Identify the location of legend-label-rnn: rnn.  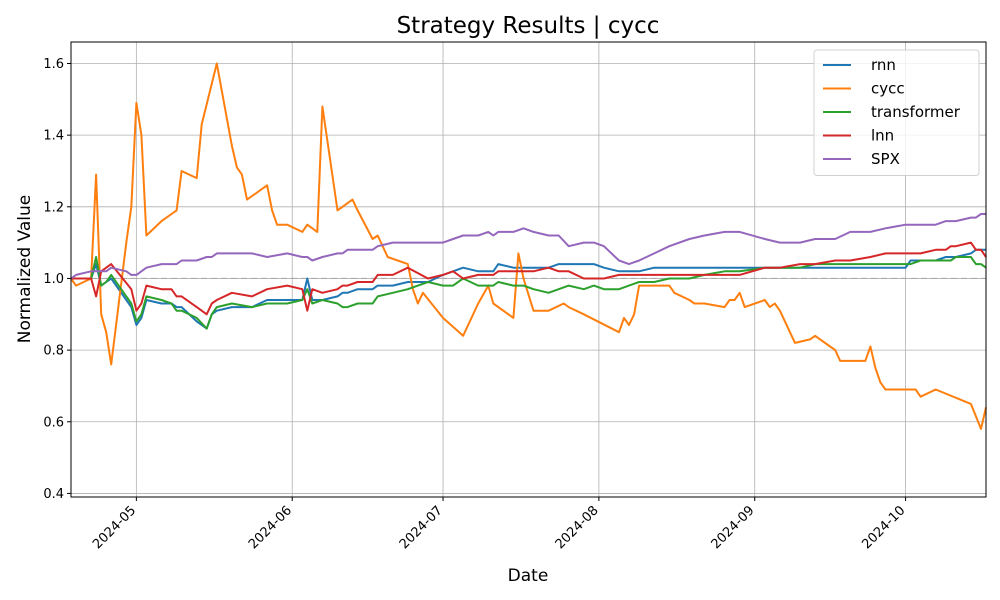
(883, 65).